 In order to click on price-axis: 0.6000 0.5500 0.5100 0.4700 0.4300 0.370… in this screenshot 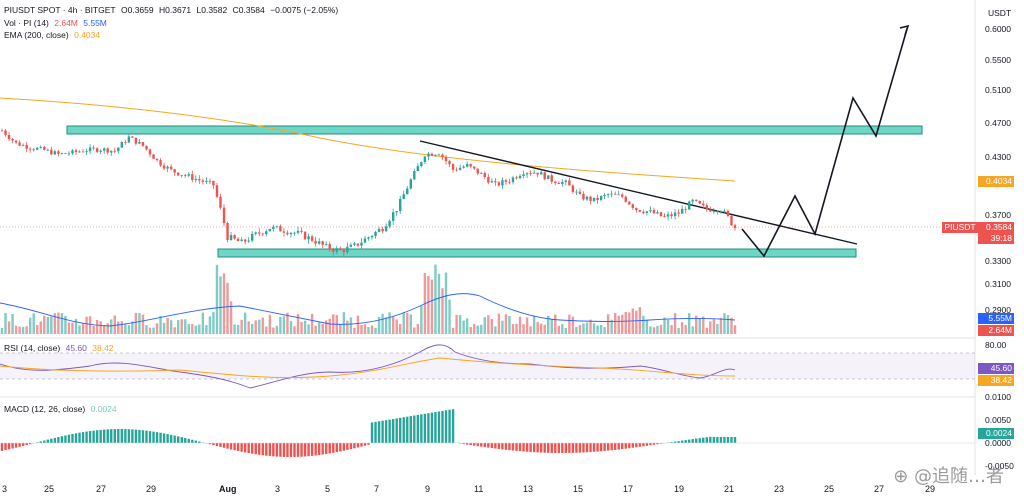, I will do `click(998, 169)`.